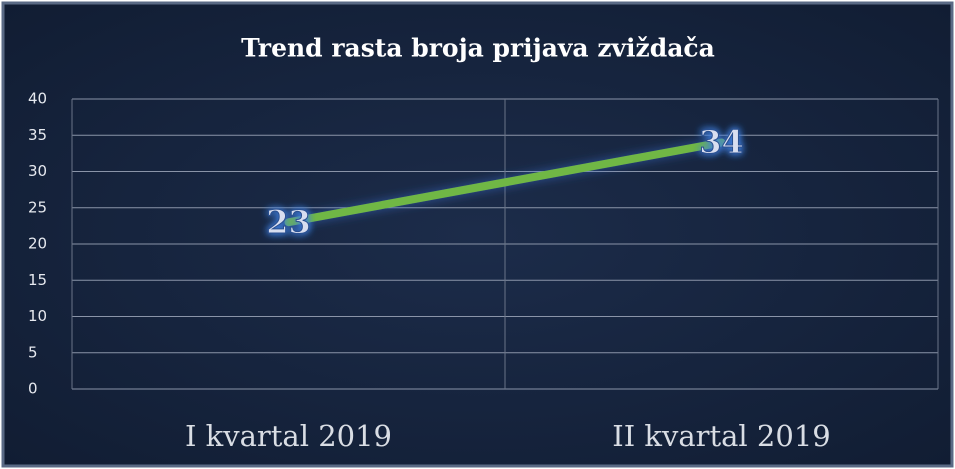 This screenshot has width=955, height=469. Describe the element at coordinates (37, 171) in the screenshot. I see `y-tick-label: 30` at that location.